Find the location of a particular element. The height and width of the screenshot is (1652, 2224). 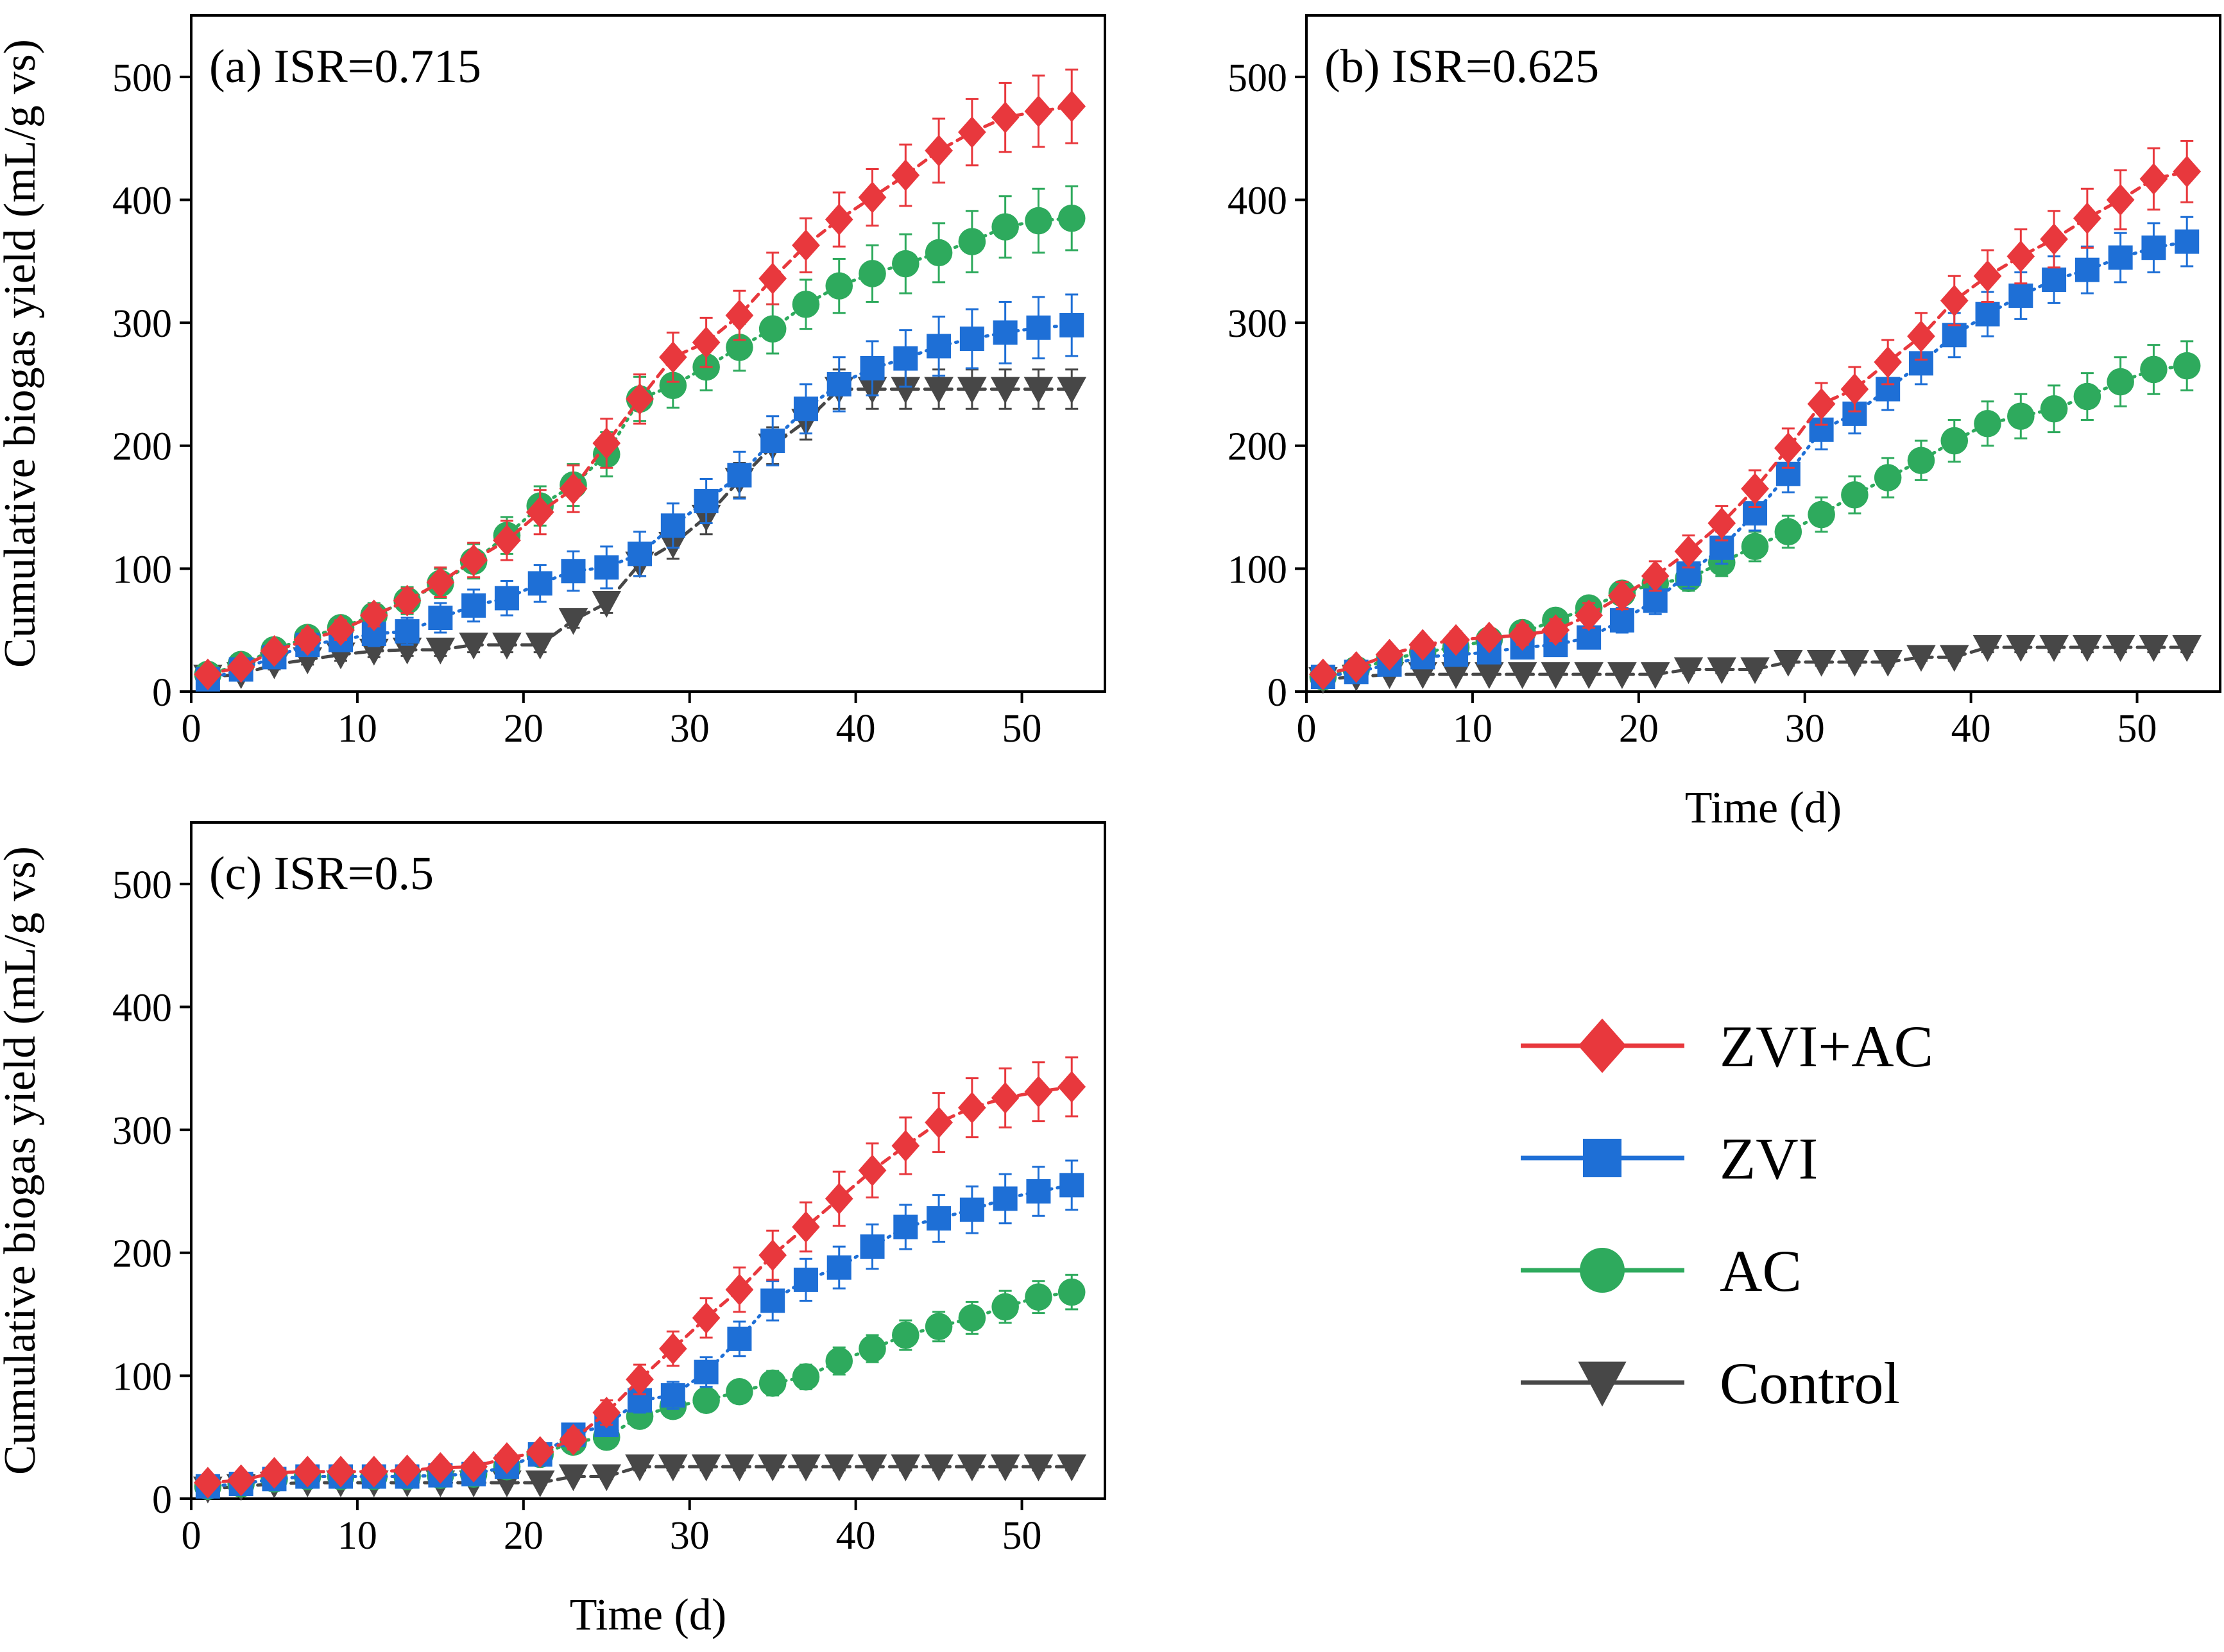

legend-label: ZVI is located at coordinates (1769, 1158).